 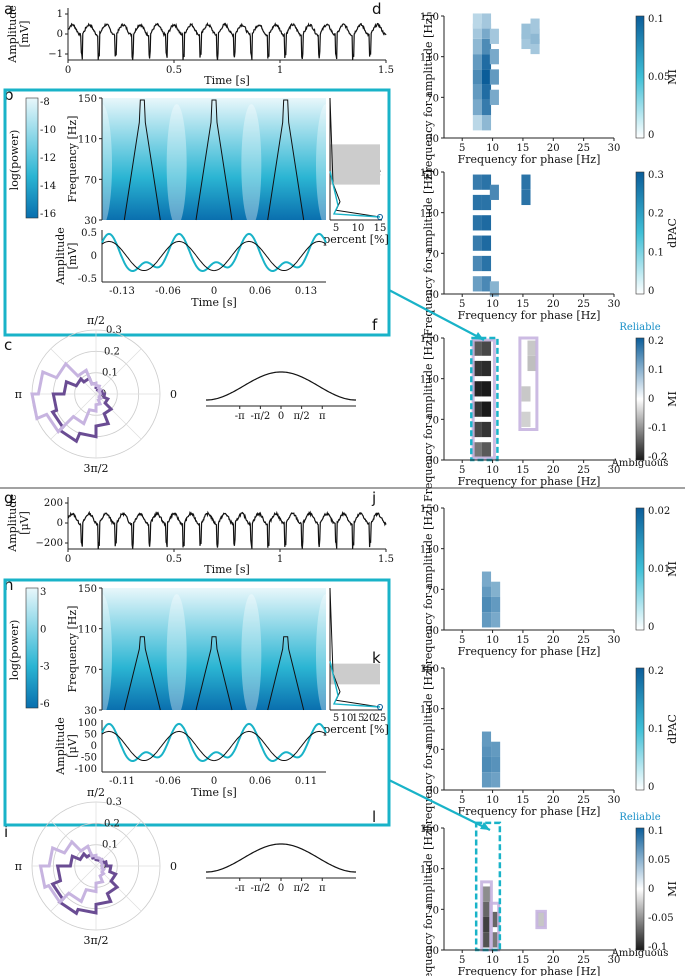 What do you see at coordinates (492, 640) in the screenshot?
I see `comod-xtick-label-j: 10` at bounding box center [492, 640].